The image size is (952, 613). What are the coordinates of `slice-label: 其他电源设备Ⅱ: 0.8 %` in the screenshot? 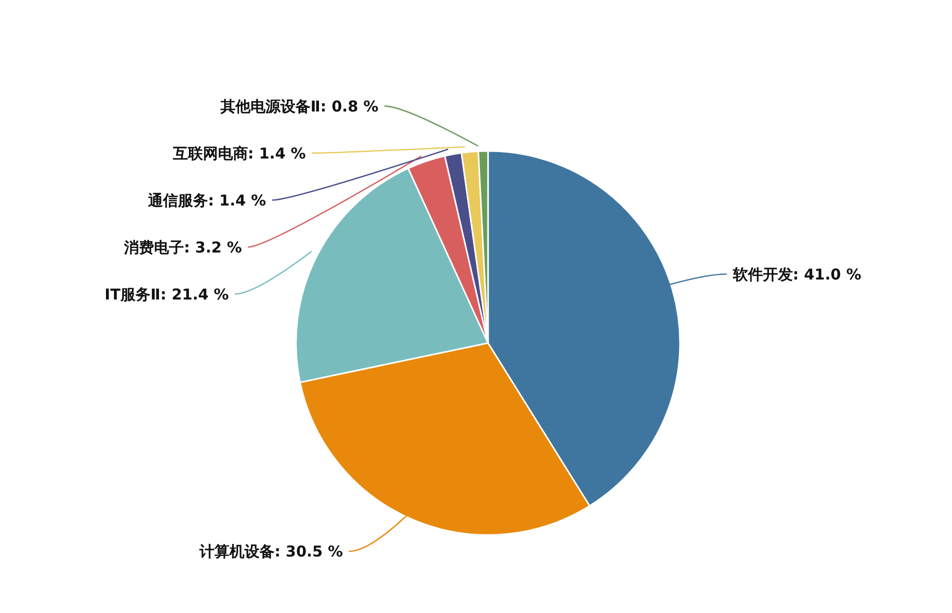 It's located at (299, 106).